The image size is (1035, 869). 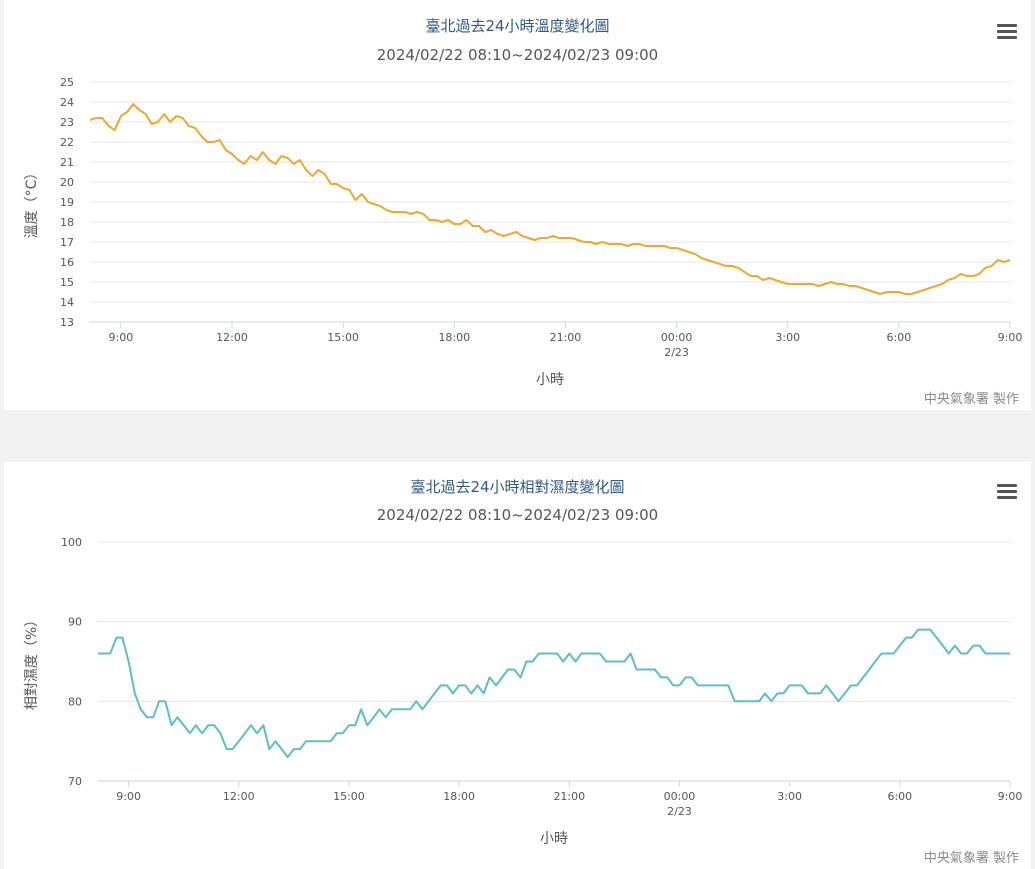 I want to click on series-line, so click(x=554, y=693).